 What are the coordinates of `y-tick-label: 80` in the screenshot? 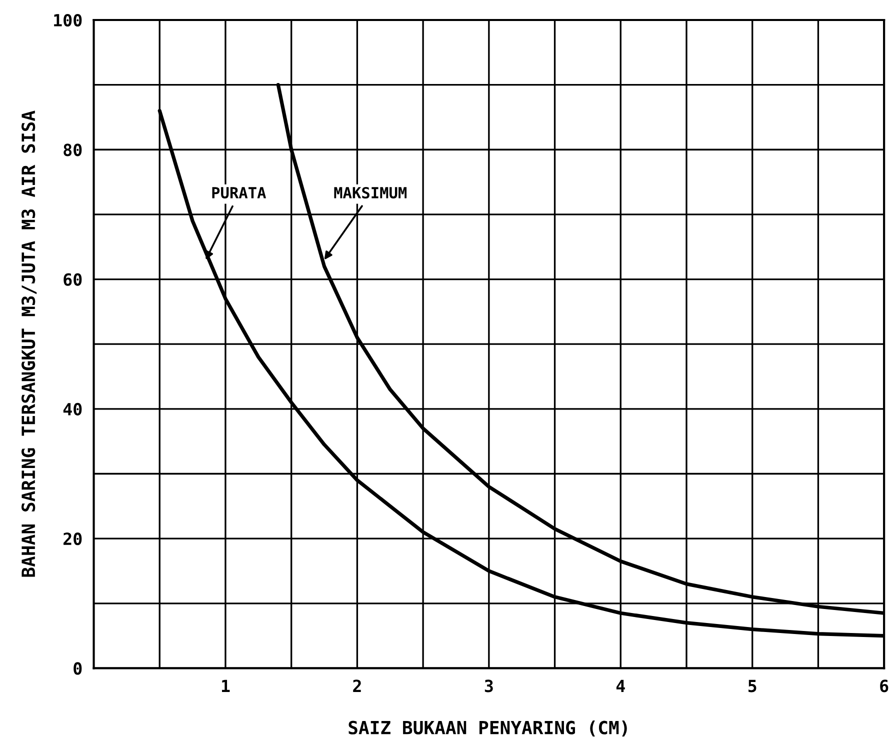 It's located at (73, 150).